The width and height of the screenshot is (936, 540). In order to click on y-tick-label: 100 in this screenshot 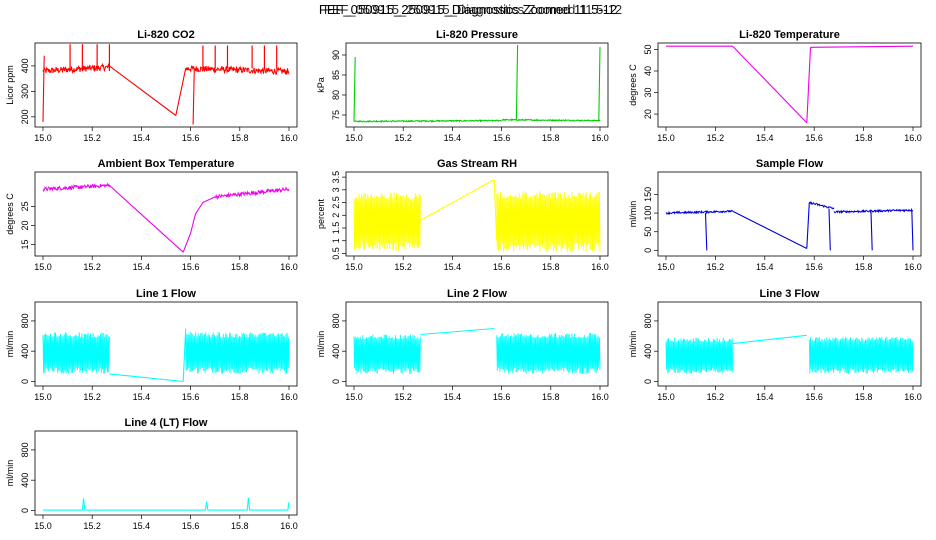, I will do `click(648, 213)`.